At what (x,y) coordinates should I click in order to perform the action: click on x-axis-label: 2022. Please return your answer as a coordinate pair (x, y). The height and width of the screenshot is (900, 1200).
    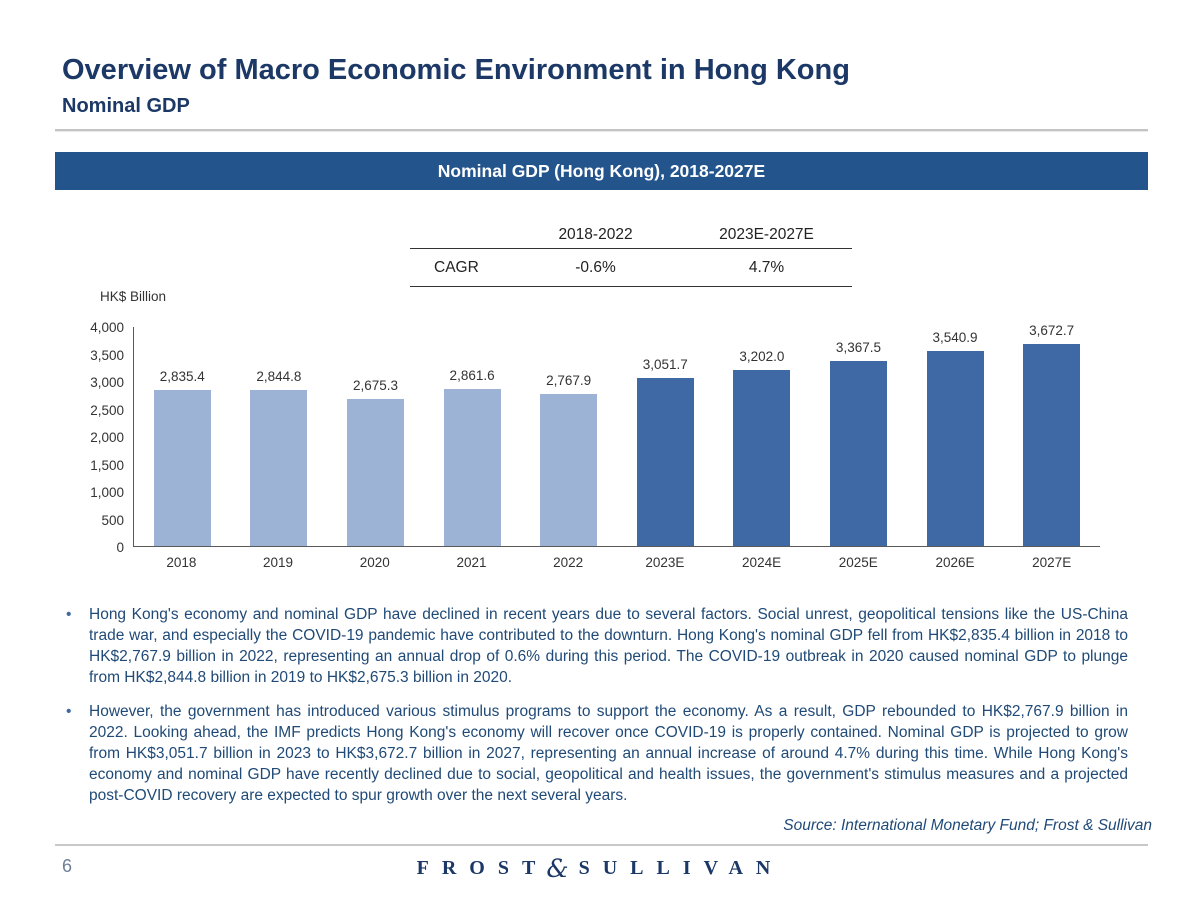
    Looking at the image, I should click on (568, 562).